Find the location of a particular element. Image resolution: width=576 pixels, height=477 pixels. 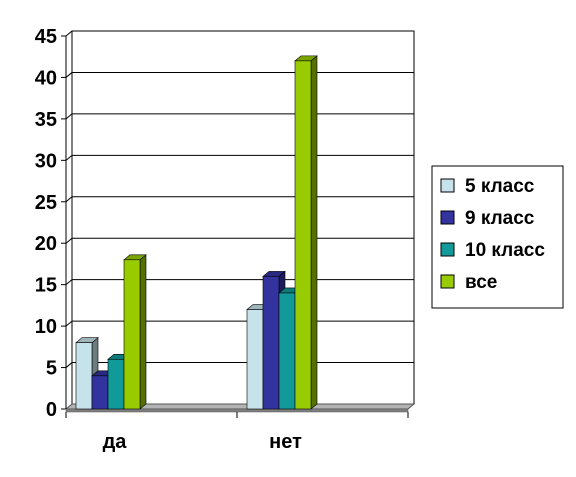

x-category-label: да is located at coordinates (115, 442).